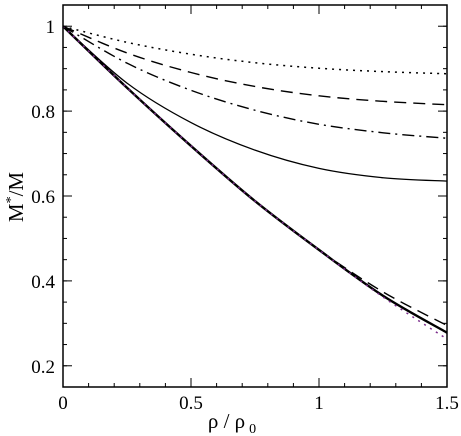  What do you see at coordinates (63, 403) in the screenshot?
I see `x-tick-label: 0` at bounding box center [63, 403].